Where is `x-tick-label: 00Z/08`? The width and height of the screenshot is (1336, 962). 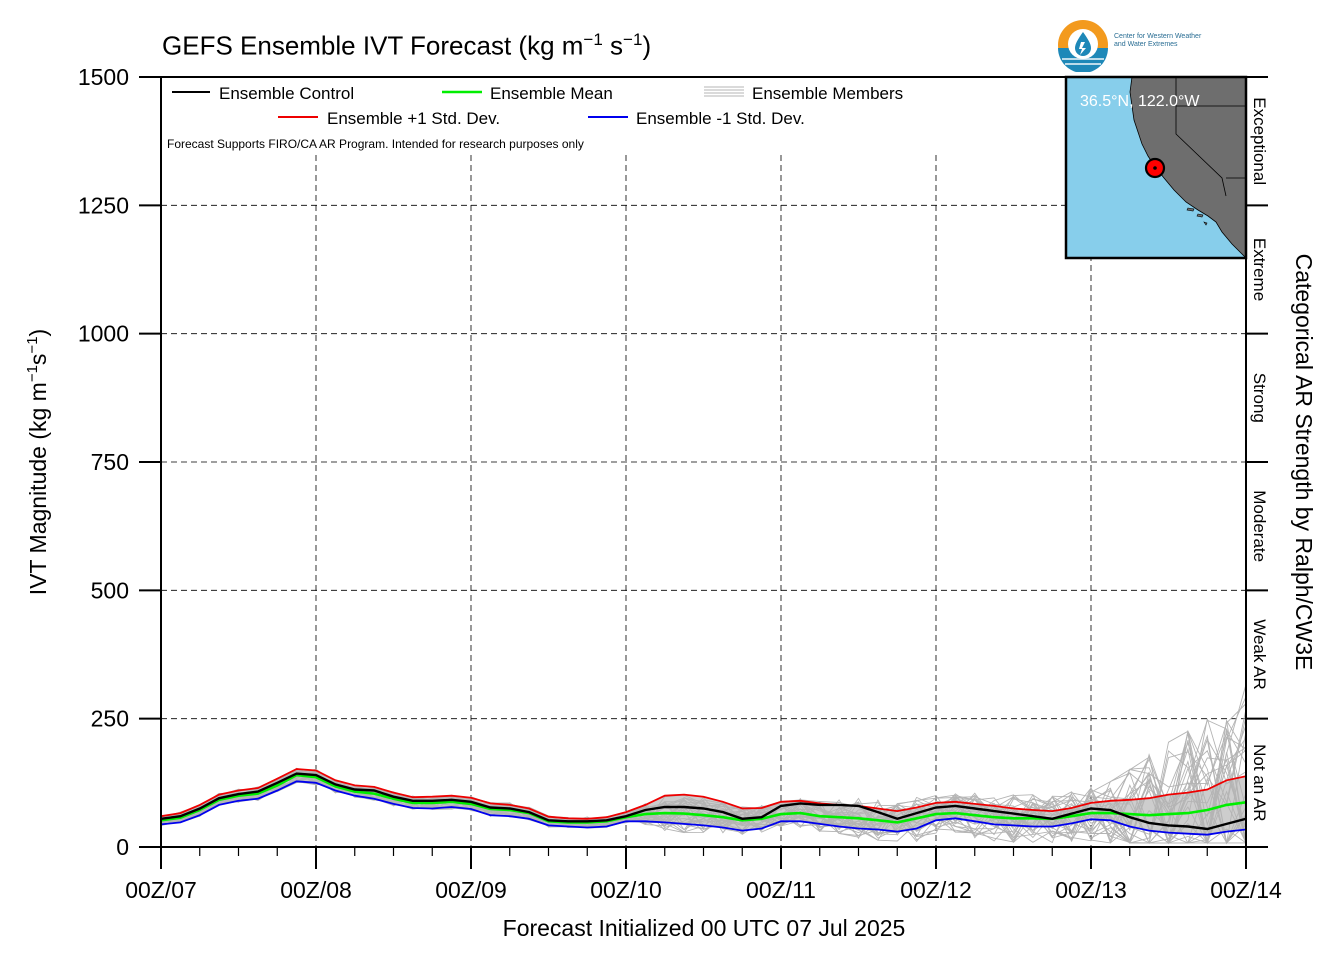
x-tick-label: 00Z/08 is located at coordinates (316, 890).